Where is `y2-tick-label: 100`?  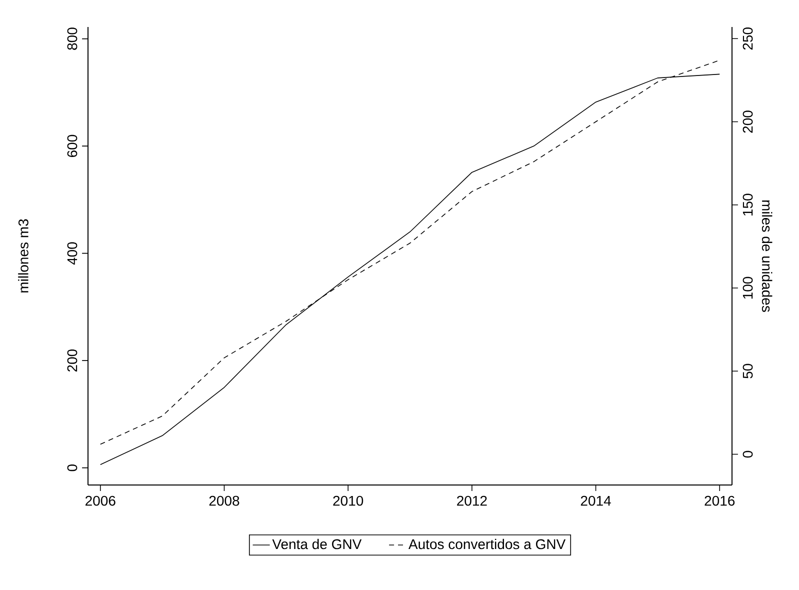 y2-tick-label: 100 is located at coordinates (747, 287).